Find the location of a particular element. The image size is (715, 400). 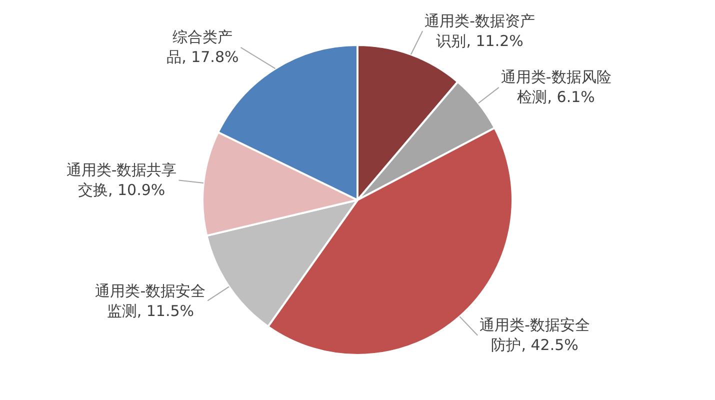

slice-label: 通用类-数据共享交换, 10.9% is located at coordinates (122, 180).